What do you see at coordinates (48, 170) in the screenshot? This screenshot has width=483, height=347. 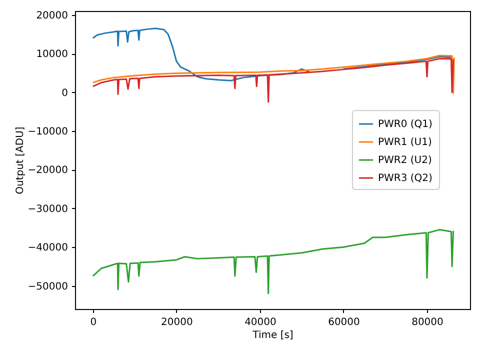 I see `y-tick-label: −20000` at bounding box center [48, 170].